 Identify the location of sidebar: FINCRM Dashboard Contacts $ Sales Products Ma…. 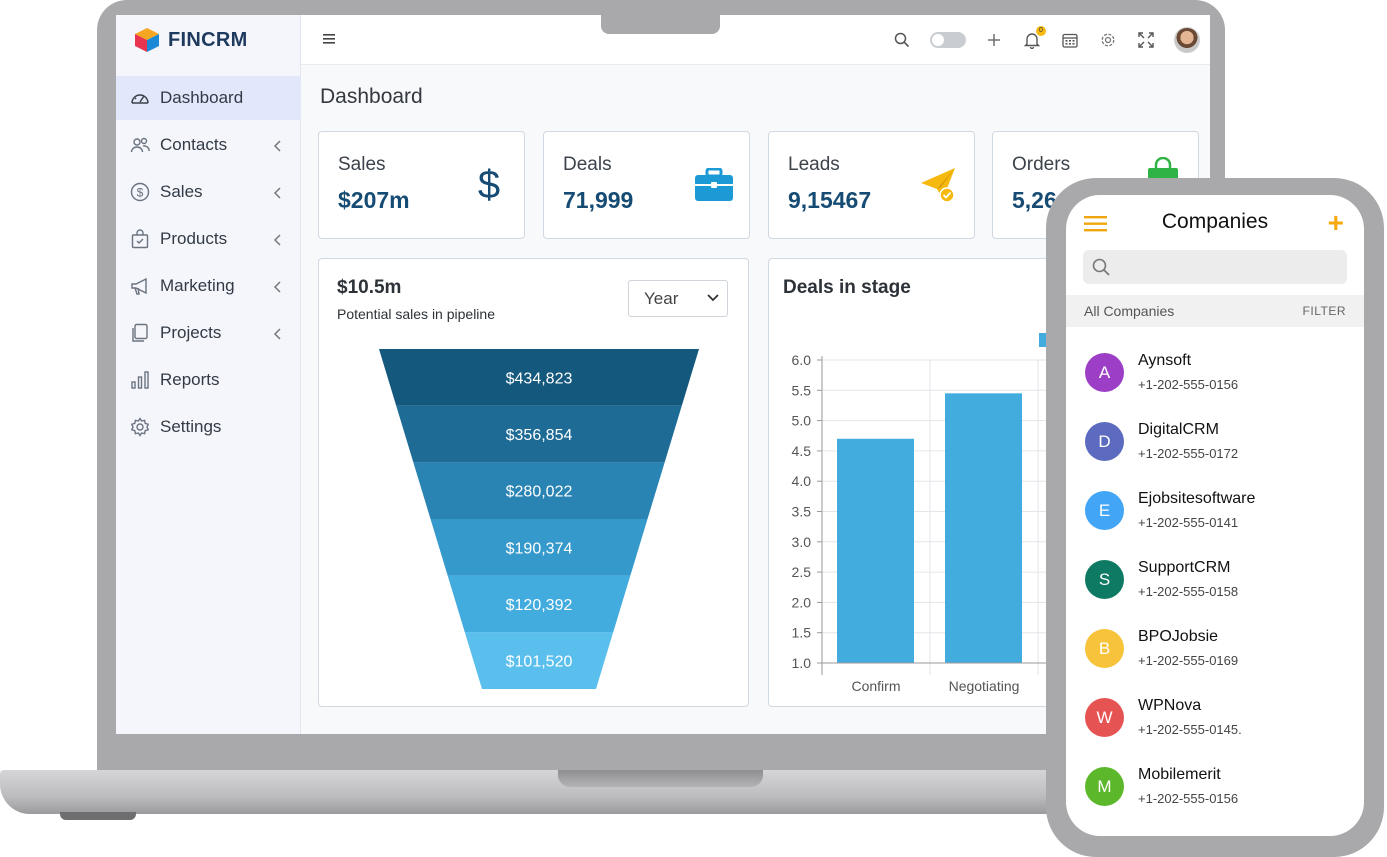
(208, 374).